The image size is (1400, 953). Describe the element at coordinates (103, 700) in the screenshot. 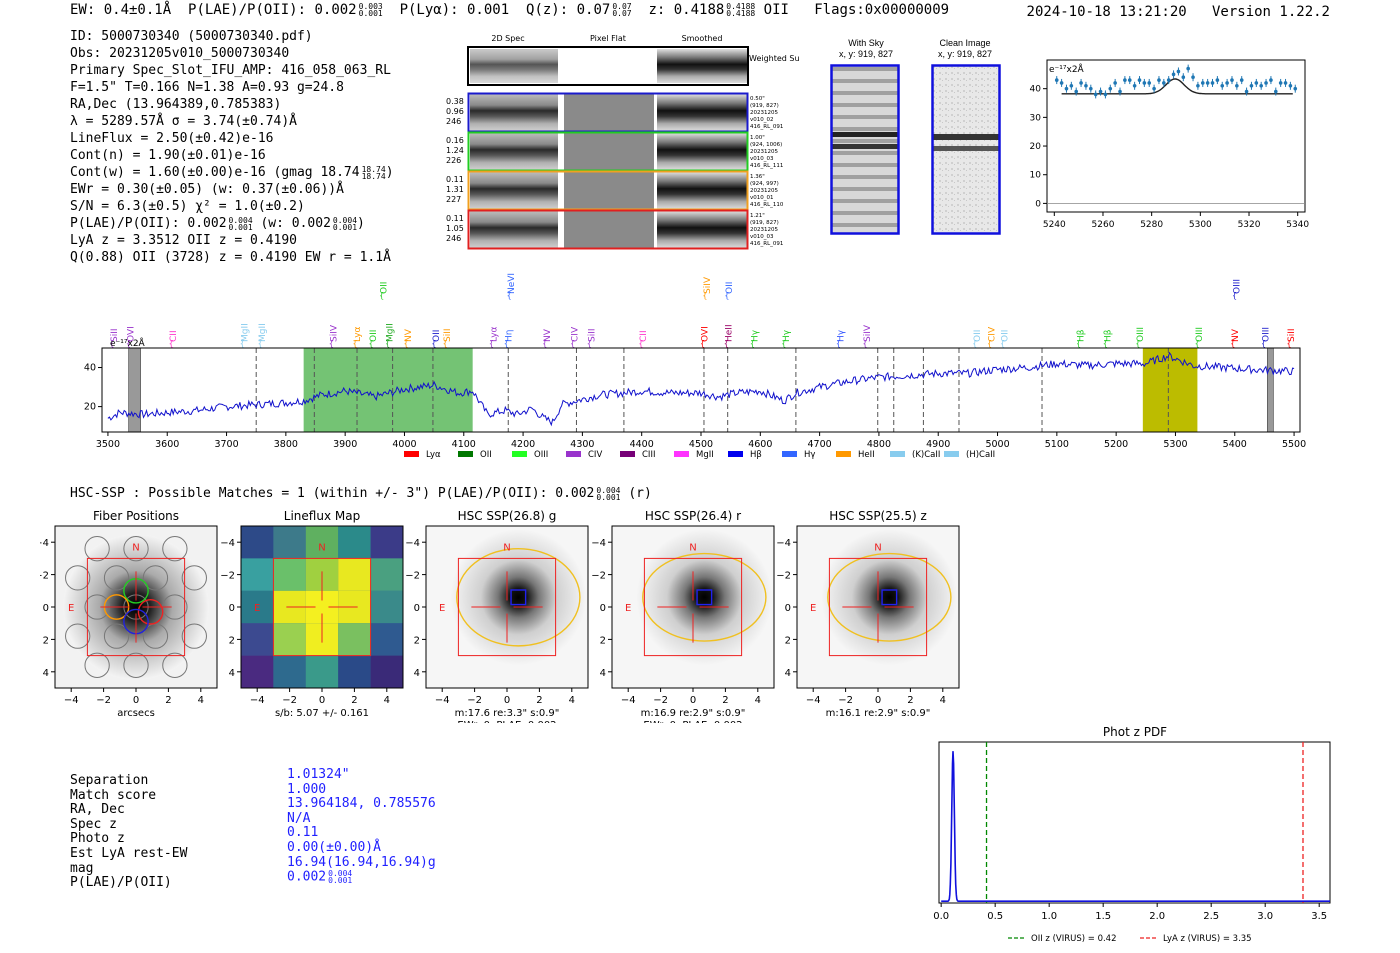

I see `panel-xtick-label: −2` at that location.